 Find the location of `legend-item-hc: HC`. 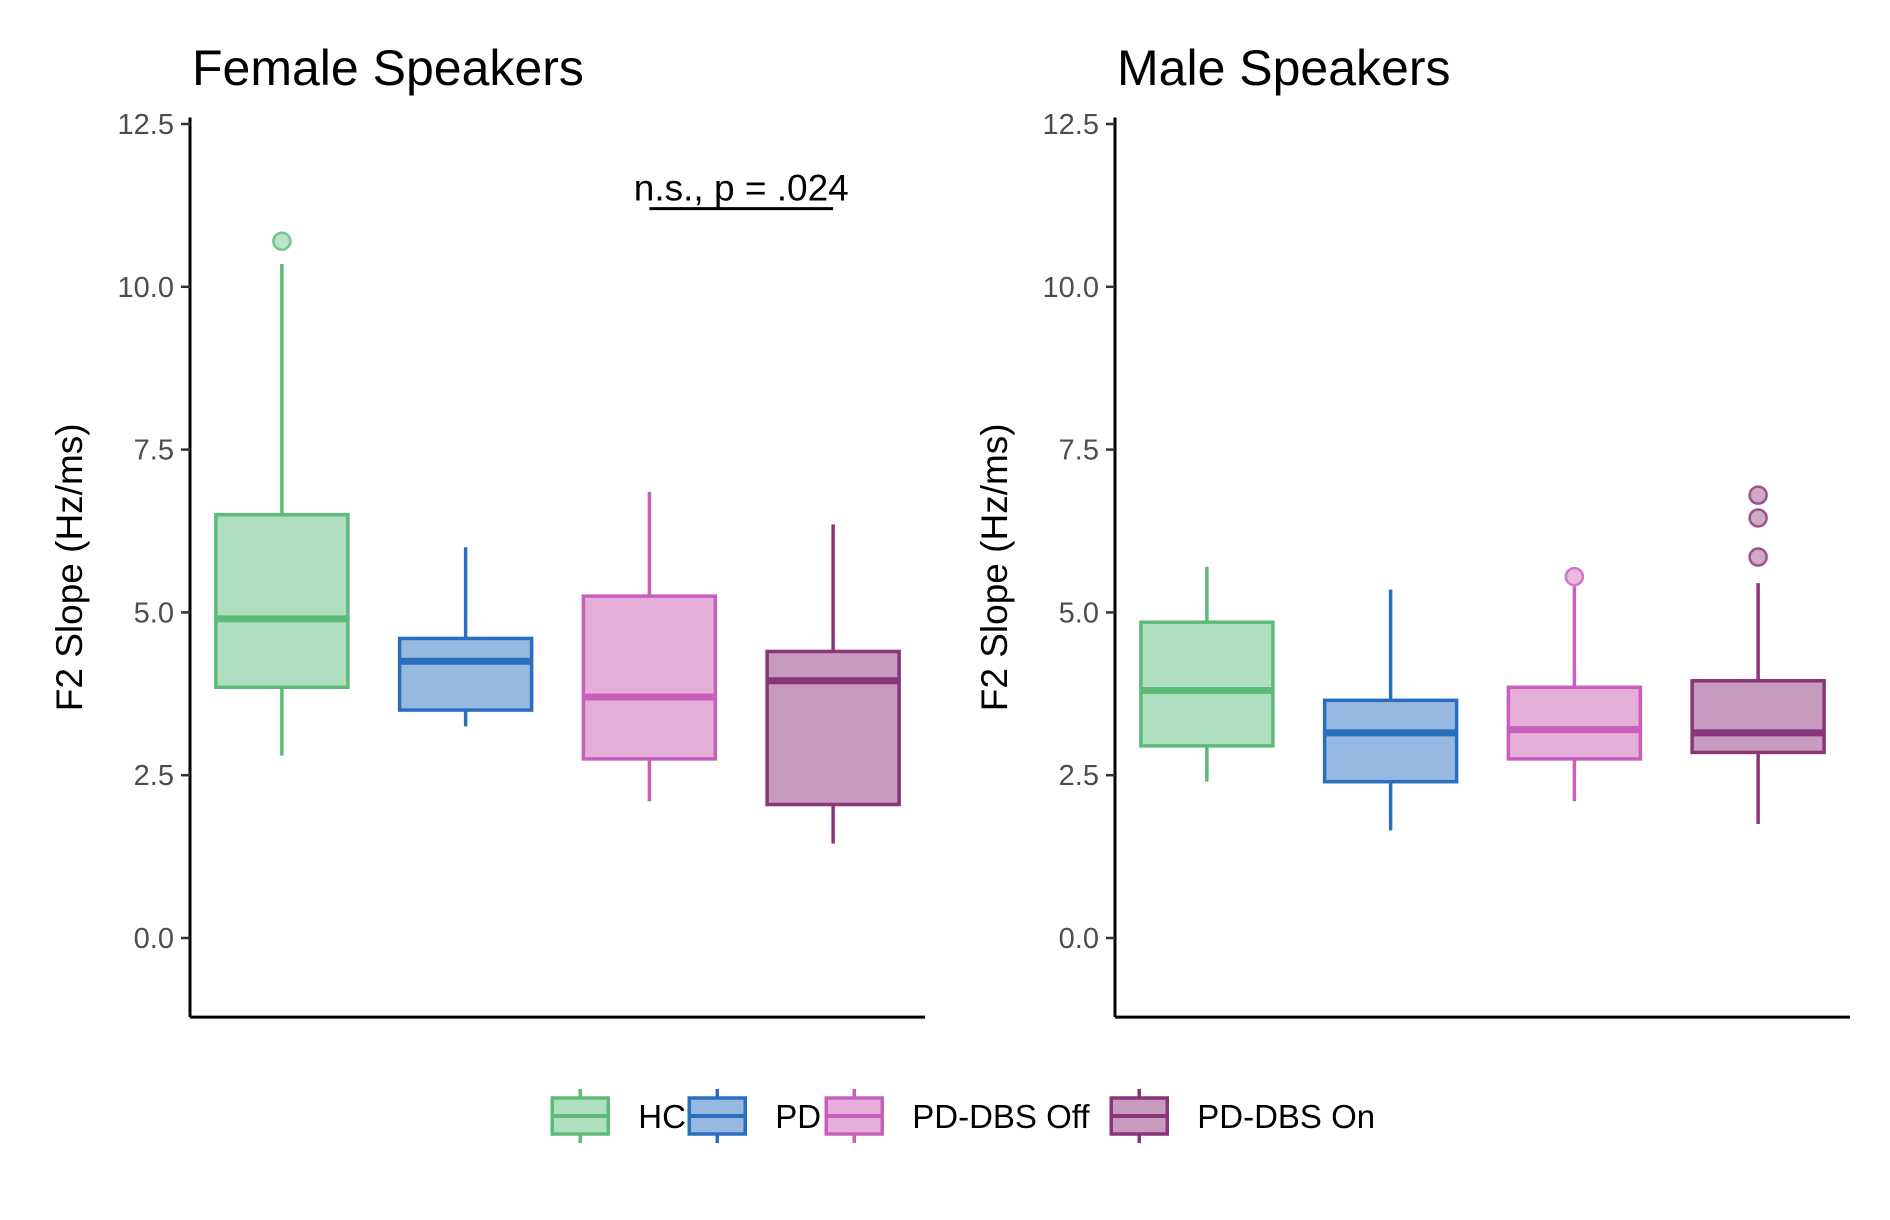

legend-item-hc: HC is located at coordinates (618, 1116).